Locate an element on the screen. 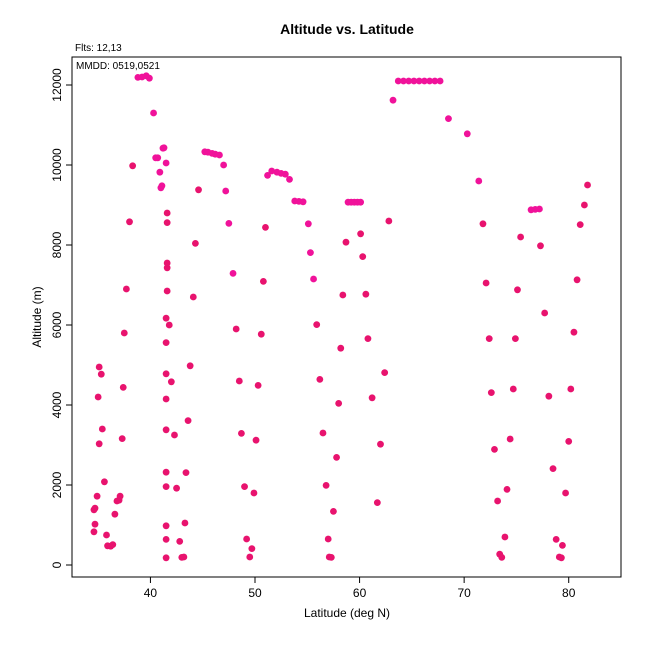 The width and height of the screenshot is (650, 650). x-axis-label: Latitude (deg N) is located at coordinates (347, 613).